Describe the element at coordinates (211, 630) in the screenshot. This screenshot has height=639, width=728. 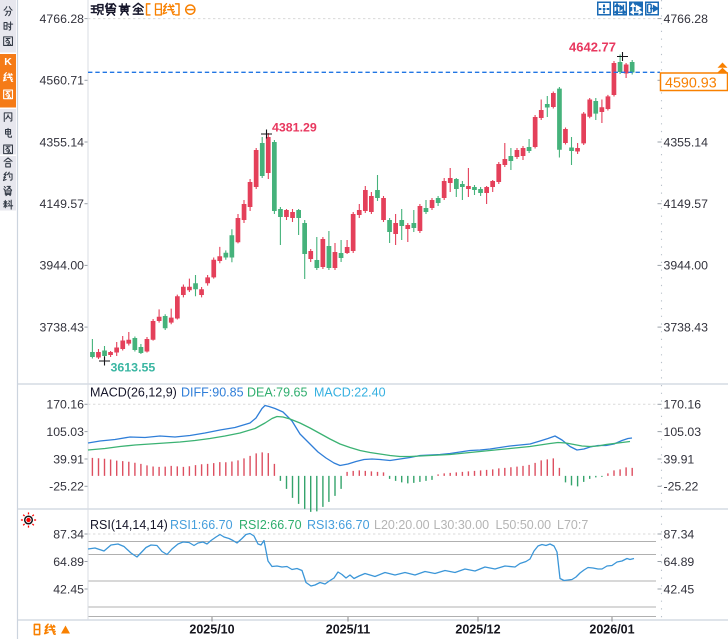
I see `svg-text: 2025/10` at that location.